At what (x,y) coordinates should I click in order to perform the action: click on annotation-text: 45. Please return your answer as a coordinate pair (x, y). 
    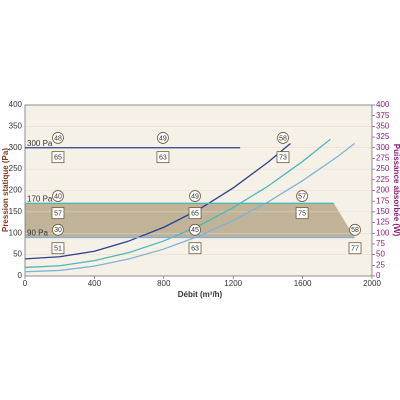
    Looking at the image, I should click on (195, 230).